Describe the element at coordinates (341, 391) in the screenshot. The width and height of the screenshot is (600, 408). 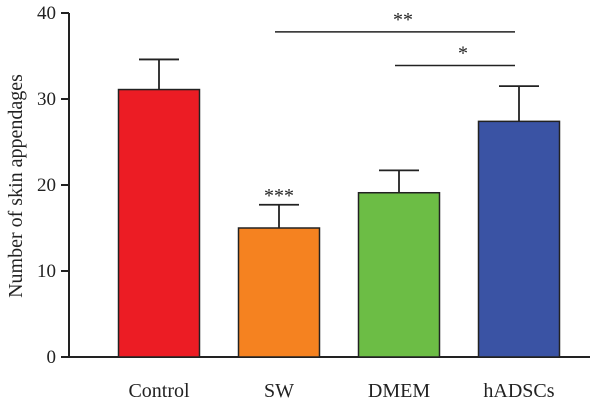
I see `category-labels: Control SW DMEM hADSCs` at that location.